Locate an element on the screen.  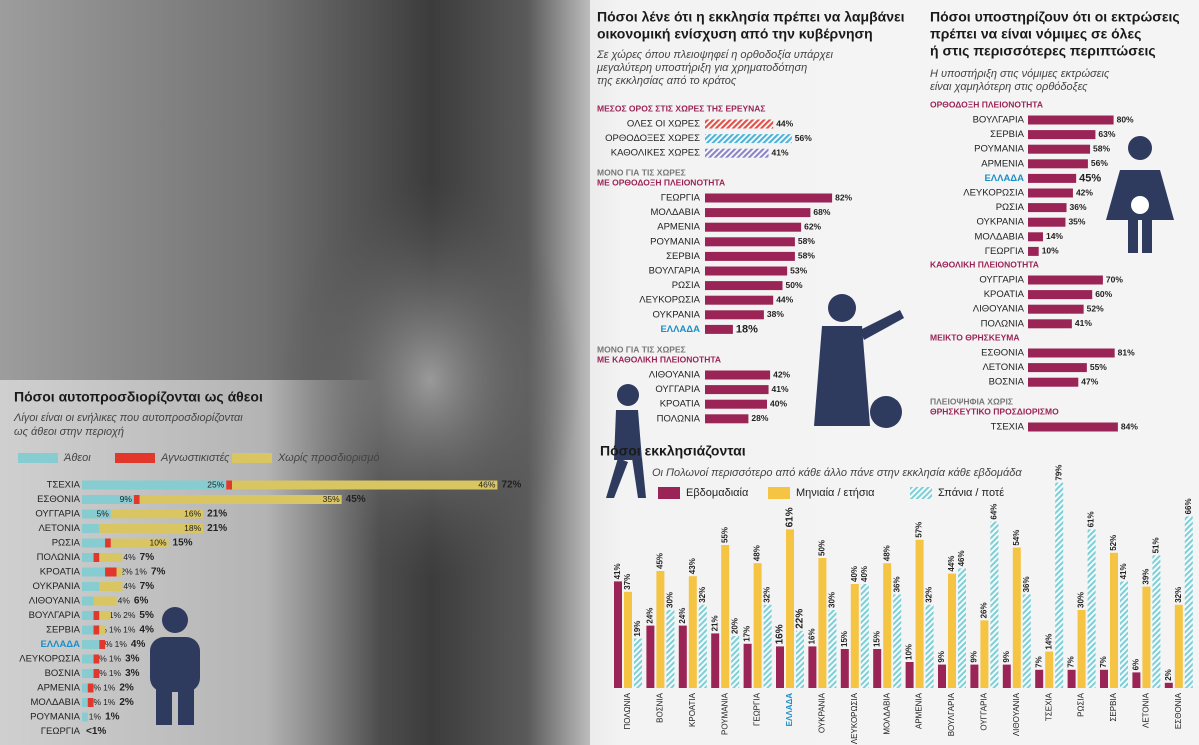
category-label: ΒΟΥΛΓΑΡΙΑ is located at coordinates (951, 714).